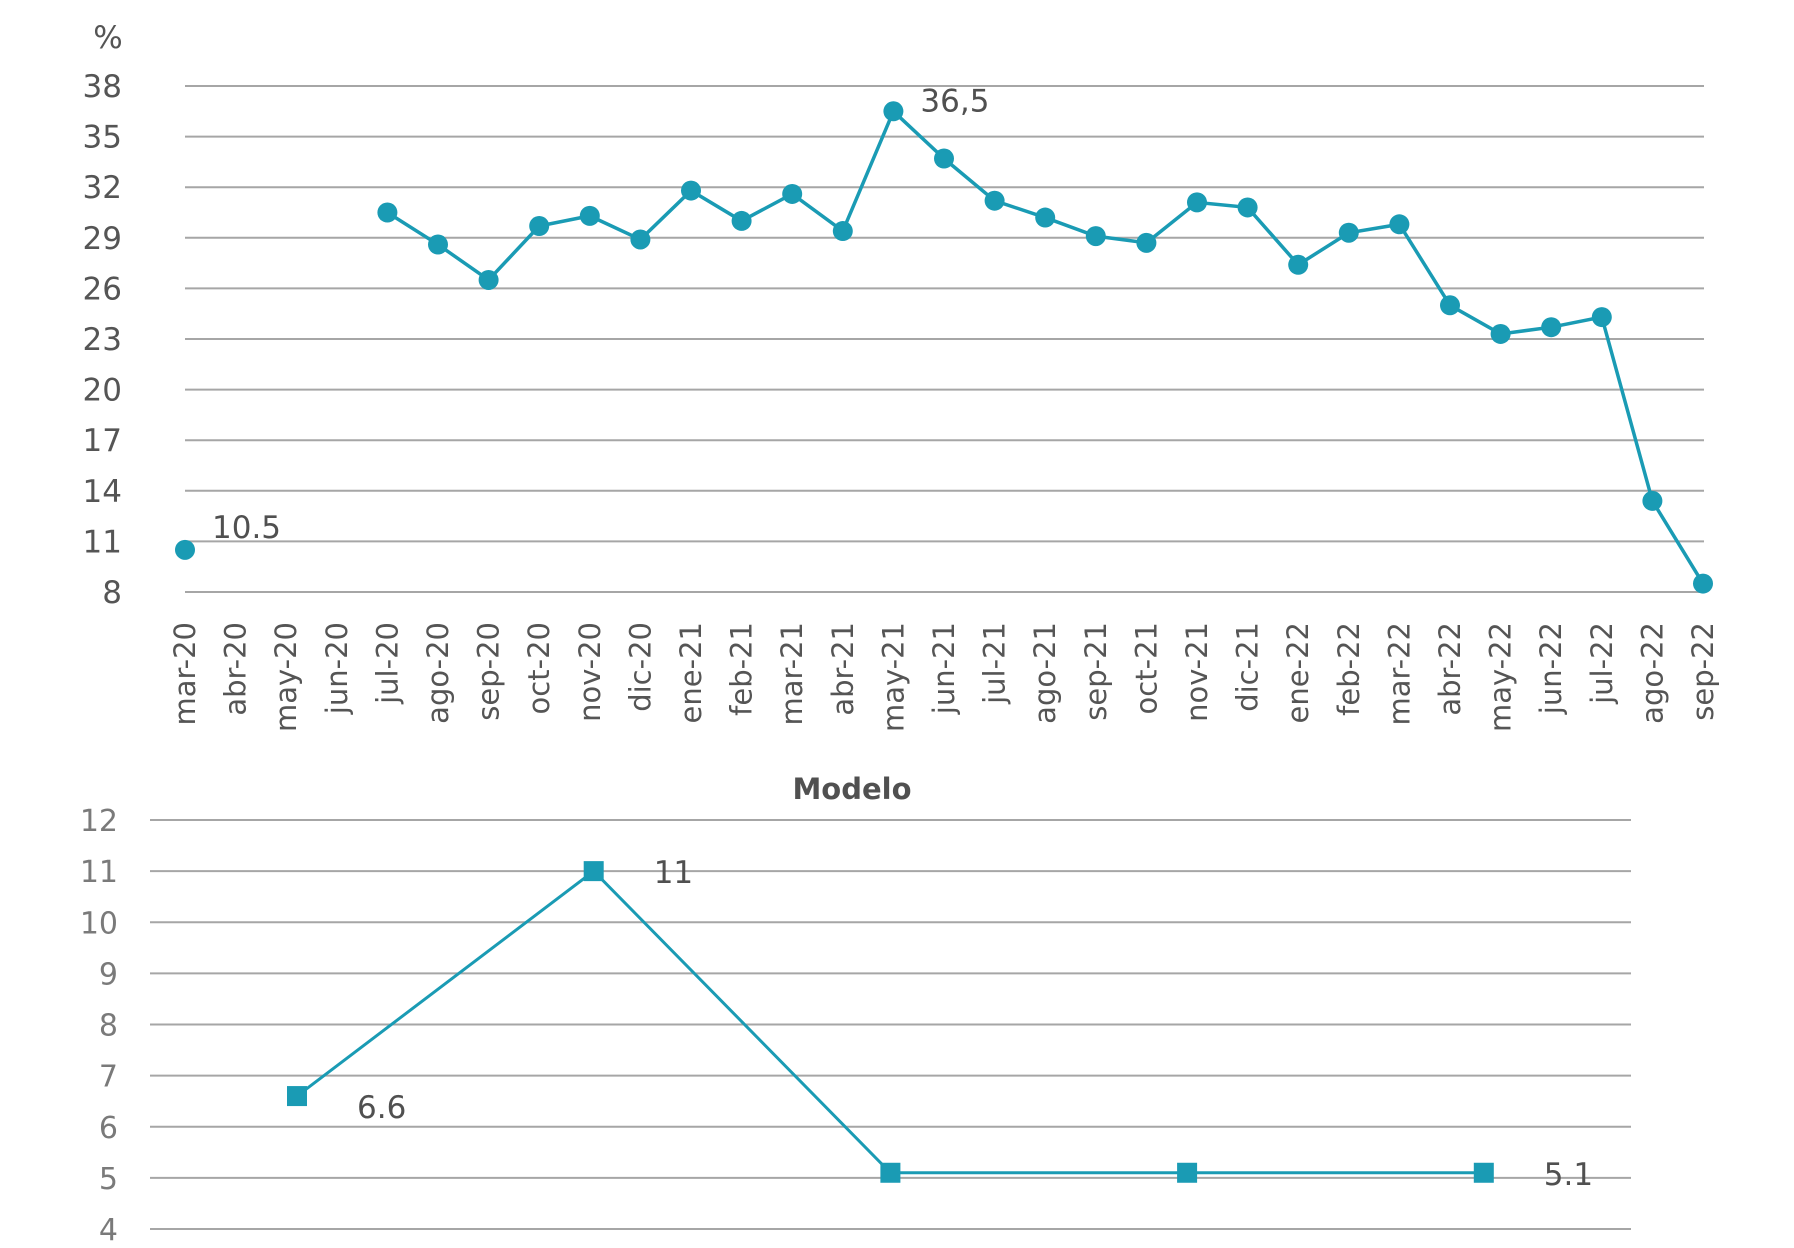 The height and width of the screenshot is (1248, 1794). I want to click on x-tick-label: ago-22, so click(1652, 673).